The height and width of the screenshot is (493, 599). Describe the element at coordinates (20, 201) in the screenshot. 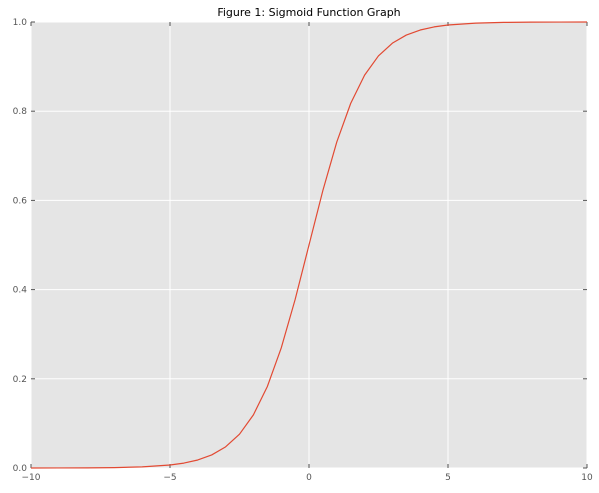

I see `y-tick-label: 0.6` at that location.